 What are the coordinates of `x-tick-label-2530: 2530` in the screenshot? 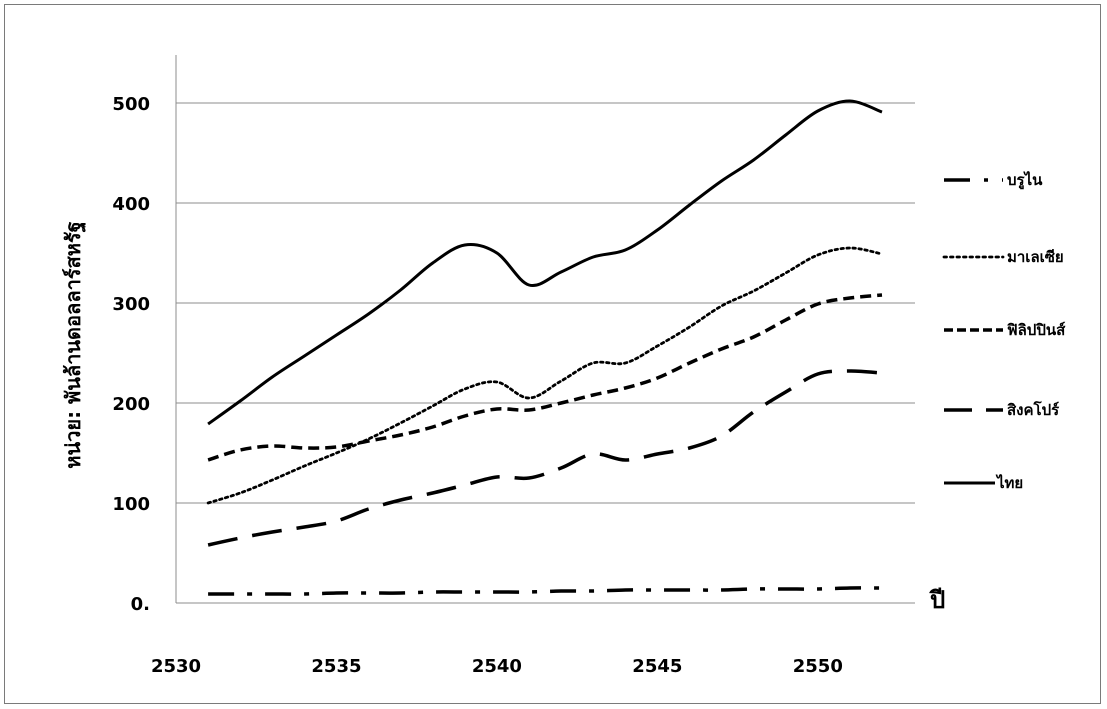 It's located at (176, 666).